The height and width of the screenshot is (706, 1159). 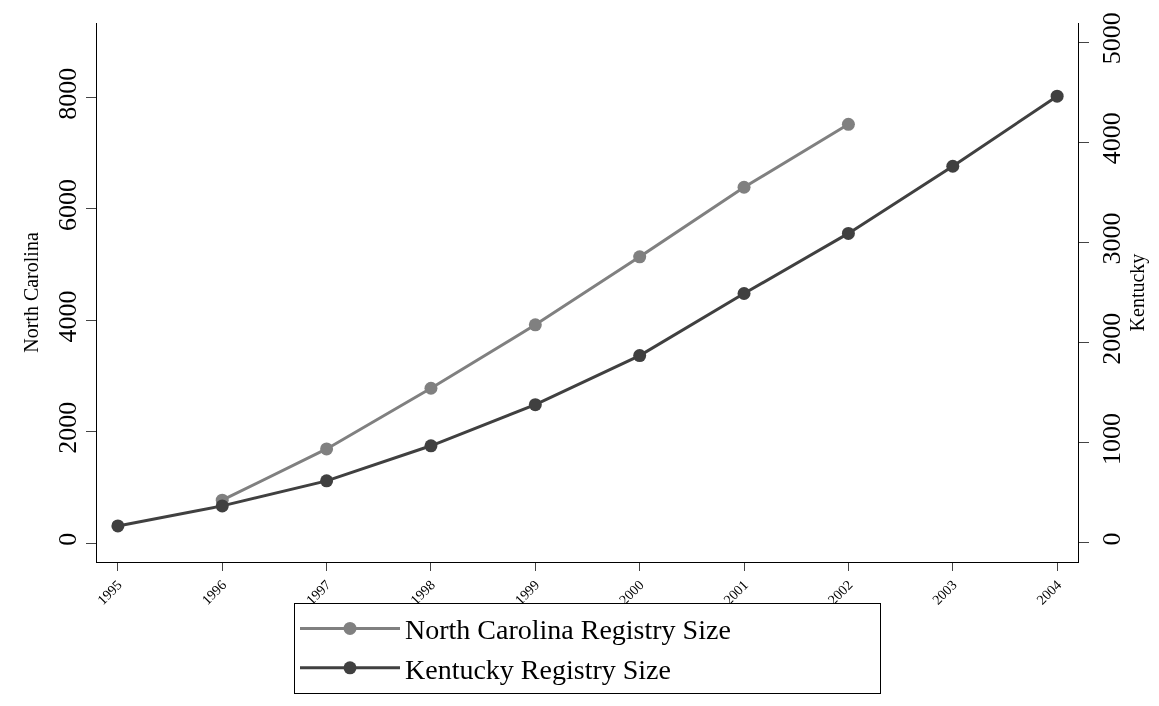 I want to click on y2-tick-label: 2000, so click(x=1112, y=338).